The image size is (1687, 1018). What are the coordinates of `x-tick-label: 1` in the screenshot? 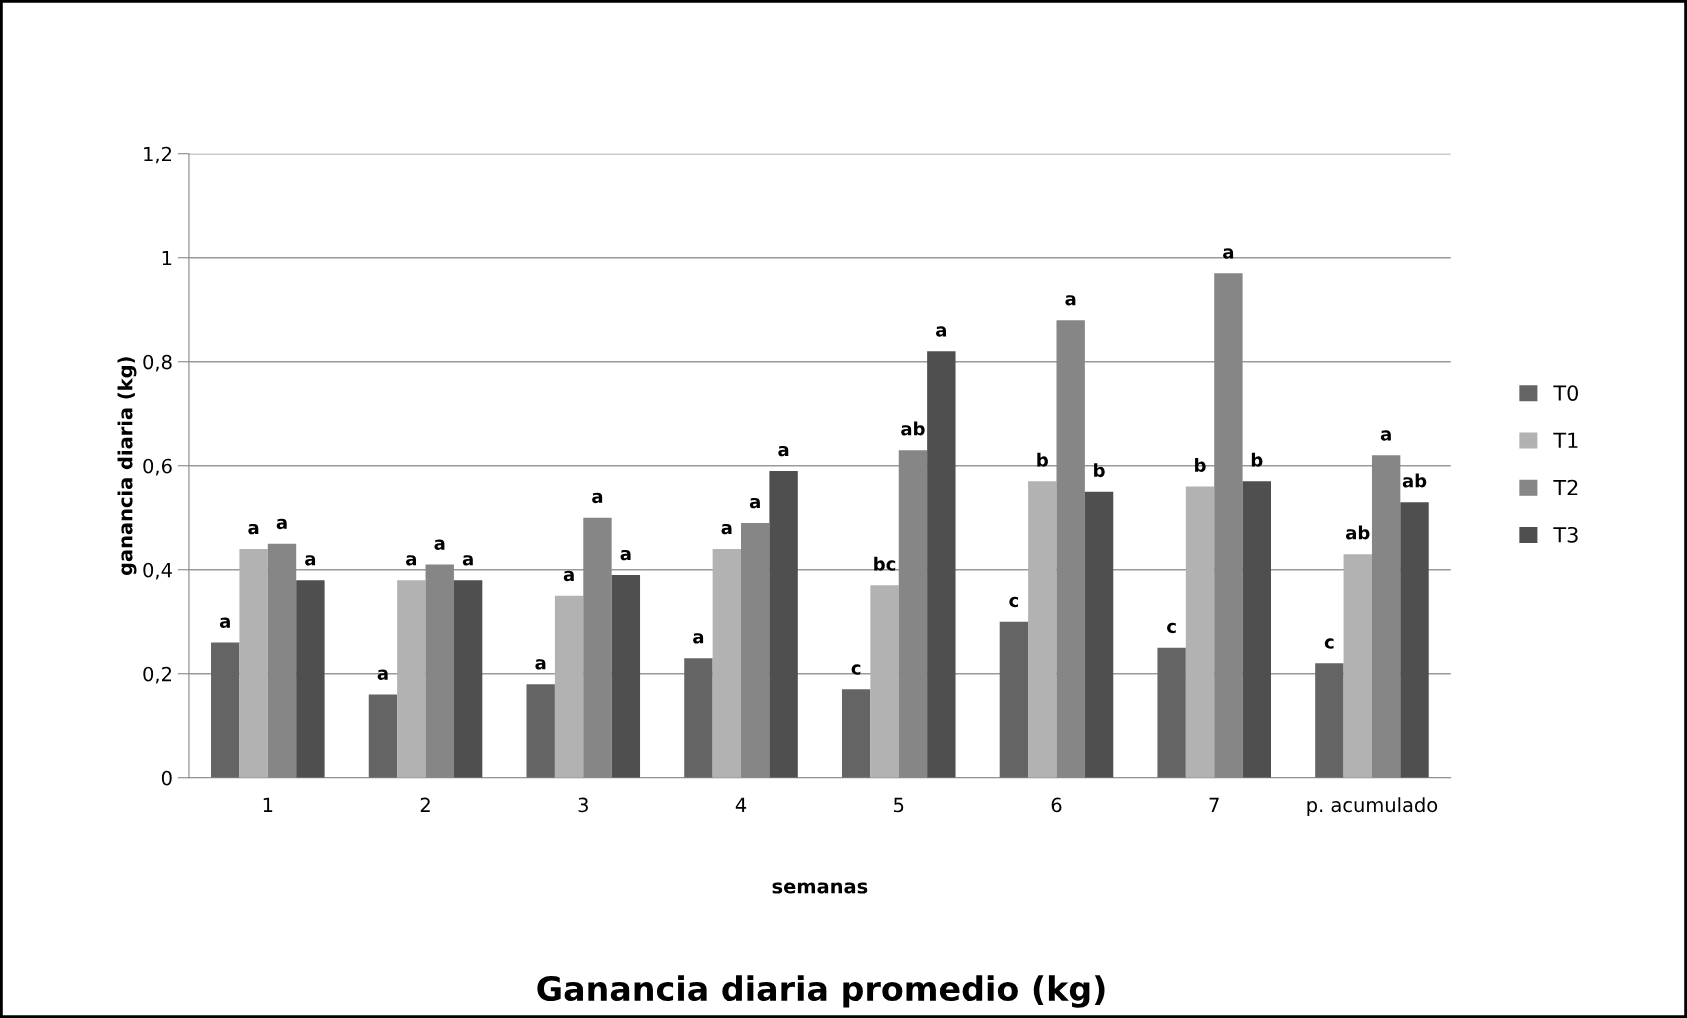 It's located at (268, 804).